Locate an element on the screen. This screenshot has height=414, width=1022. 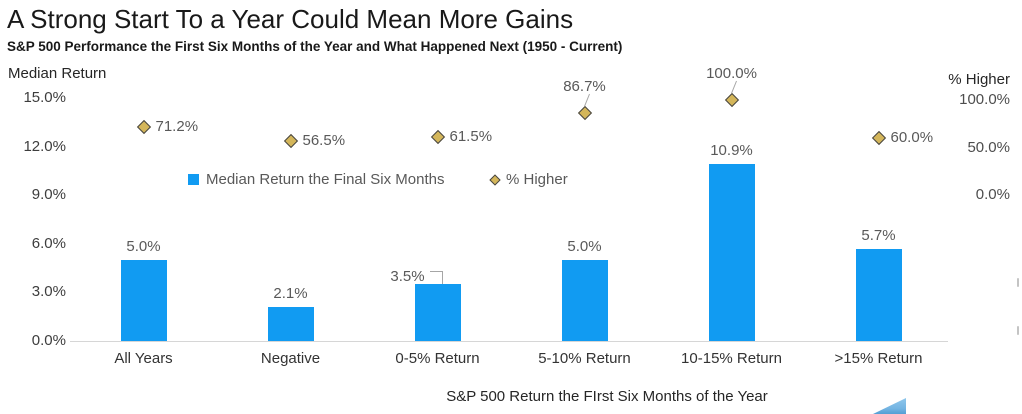
diamond-value-label: 61.5% is located at coordinates (471, 136).